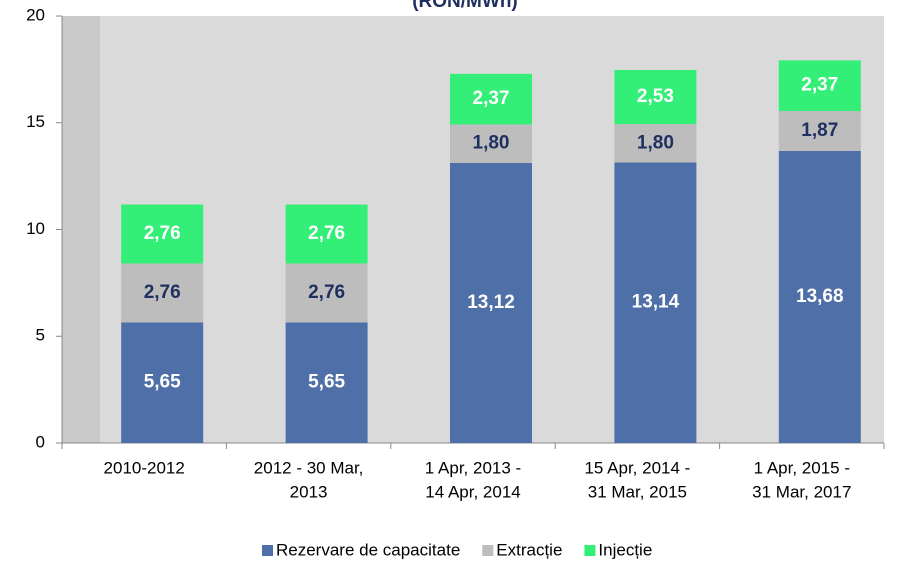 The width and height of the screenshot is (900, 566). I want to click on x-tick-label: 2012 - 30 Mar,, so click(309, 467).